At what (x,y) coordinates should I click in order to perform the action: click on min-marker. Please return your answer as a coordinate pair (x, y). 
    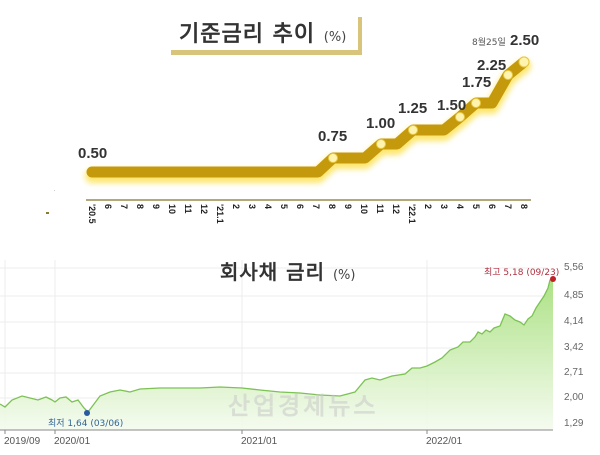
    Looking at the image, I should click on (87, 413).